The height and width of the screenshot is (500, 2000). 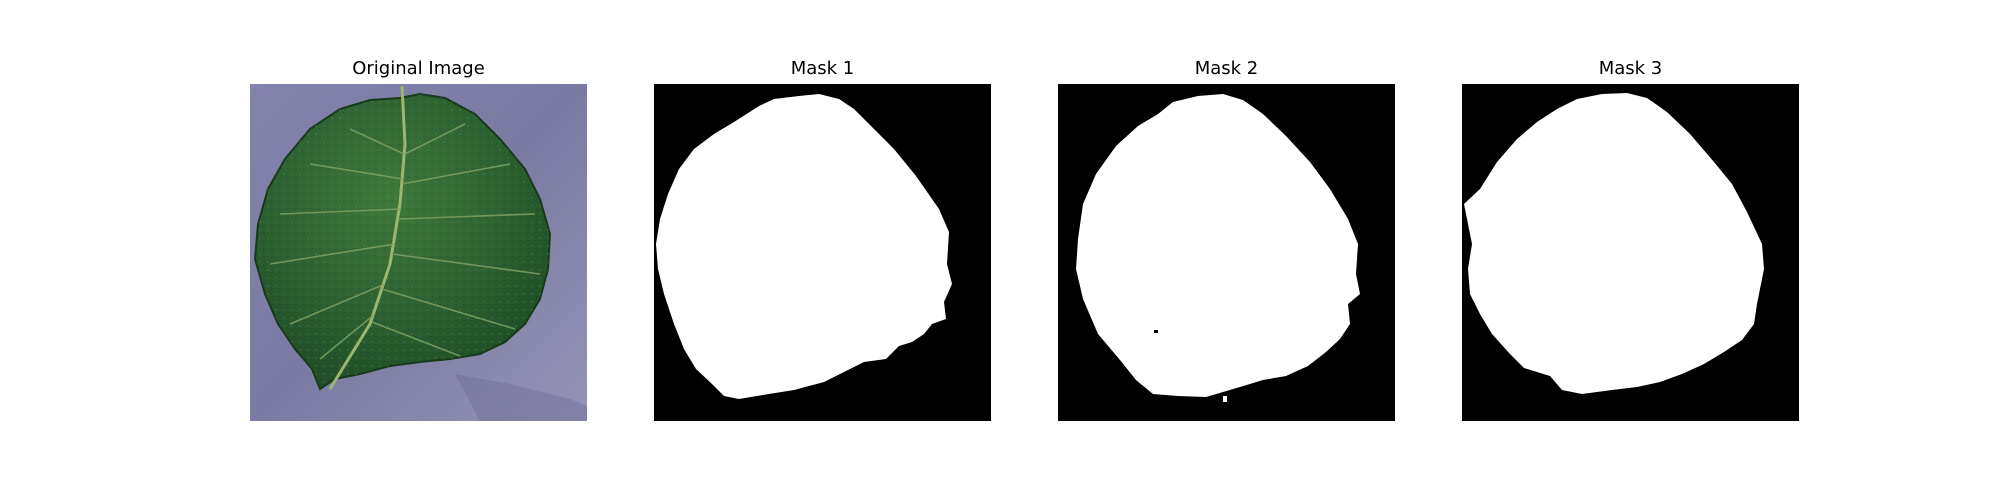 What do you see at coordinates (1225, 399) in the screenshot?
I see `mask-2-speck` at bounding box center [1225, 399].